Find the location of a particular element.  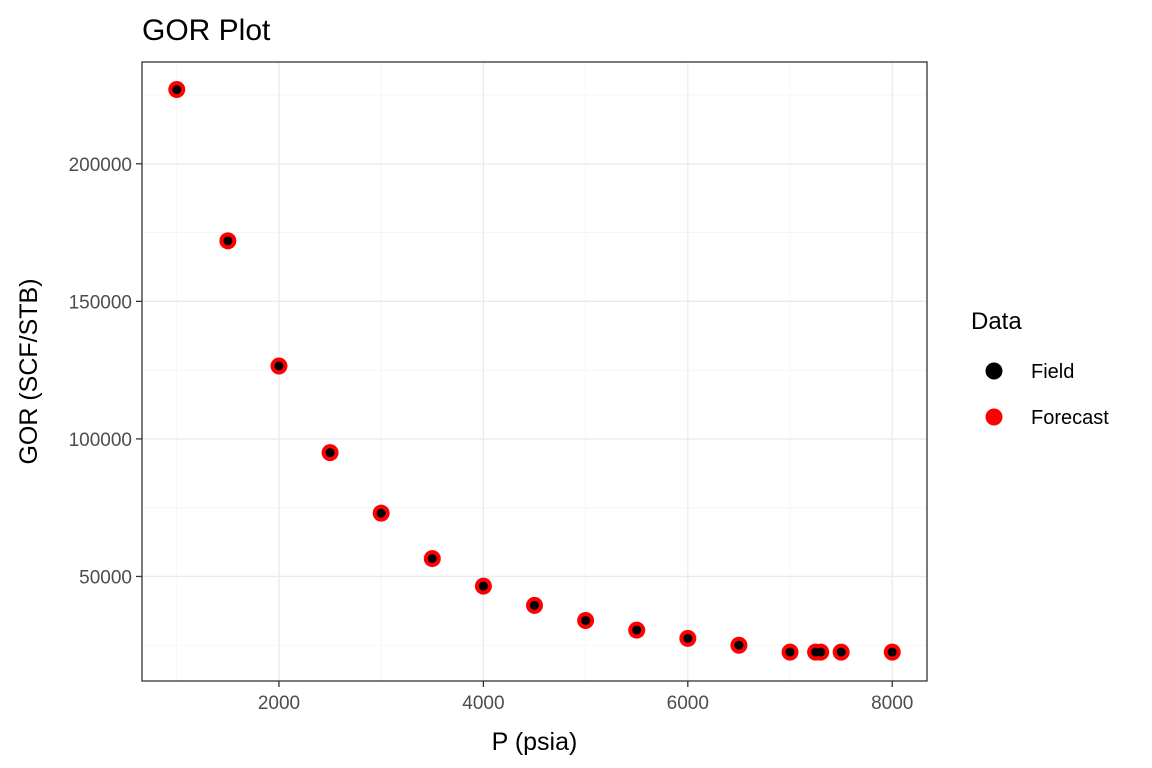

legend-key-field is located at coordinates (994, 371).